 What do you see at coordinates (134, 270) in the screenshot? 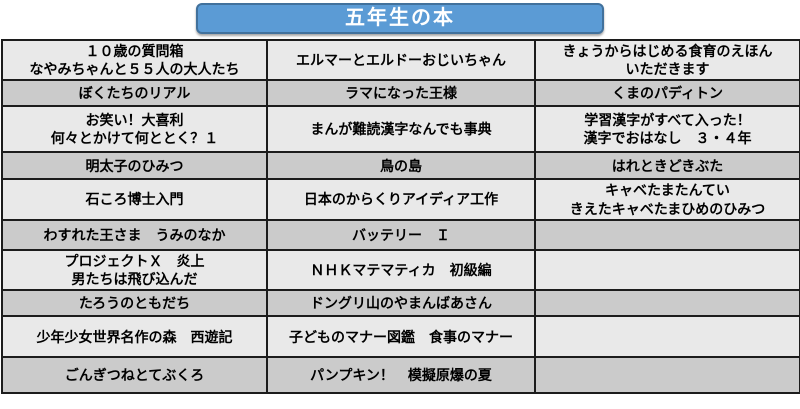
I see `book-cell: プロジェクトＸ 炎上 男たちは飛び込んだ` at bounding box center [134, 270].